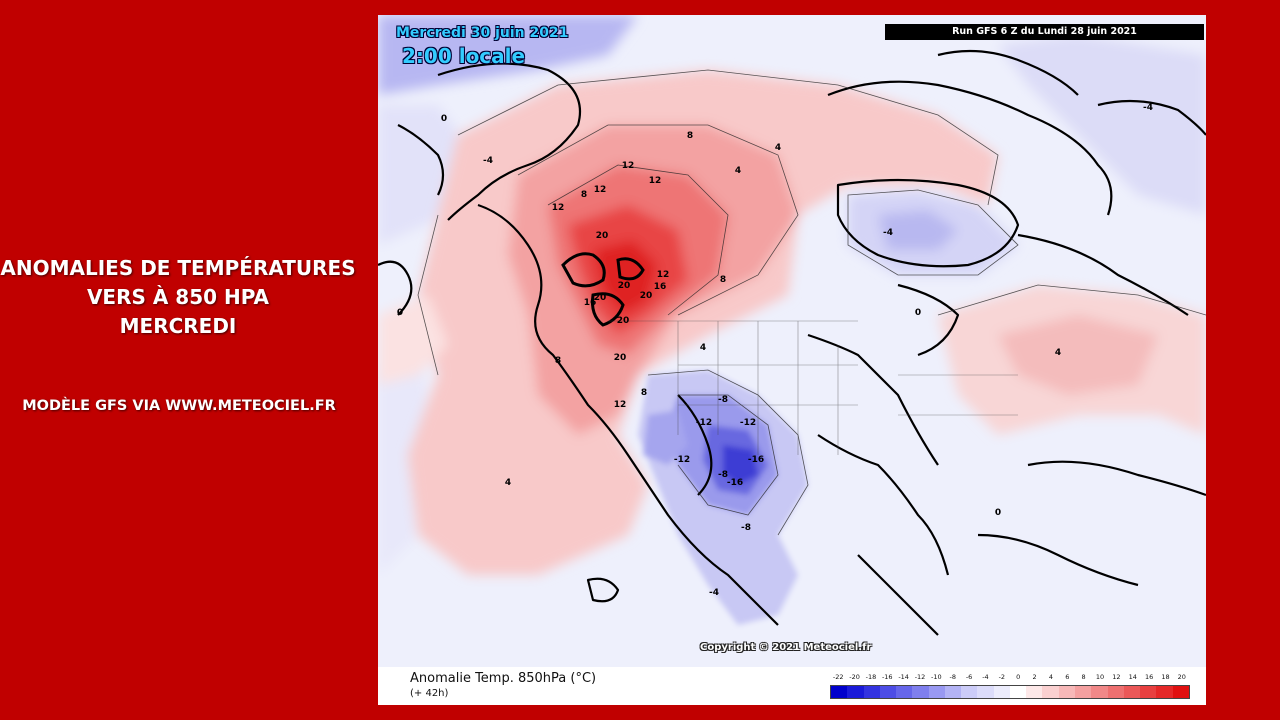 This screenshot has width=1280, height=720. I want to click on forecast-time: 2:00 locale, so click(464, 56).